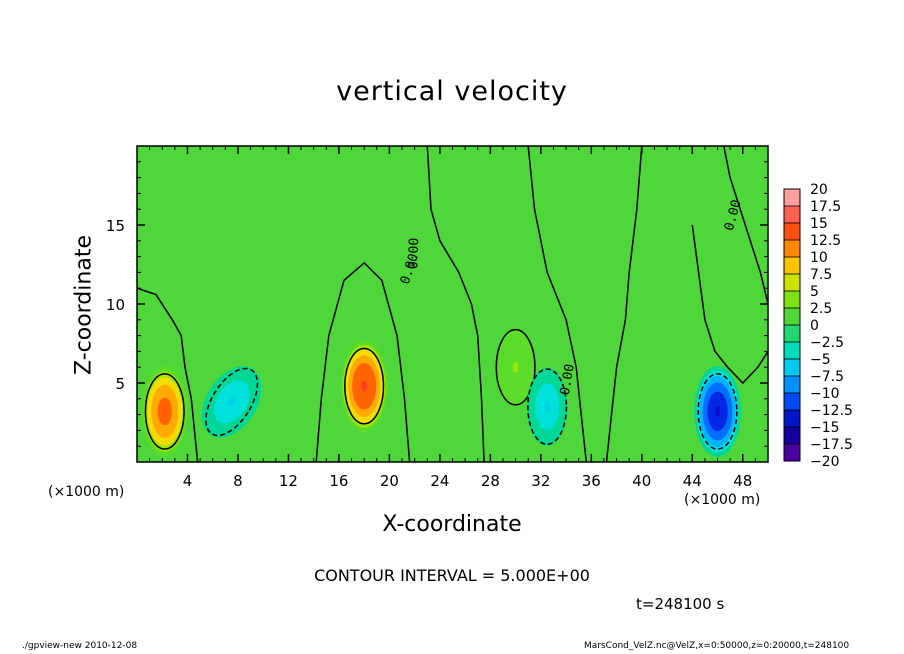 The width and height of the screenshot is (904, 654). Describe the element at coordinates (115, 226) in the screenshot. I see `y-tick-label: 15` at that location.